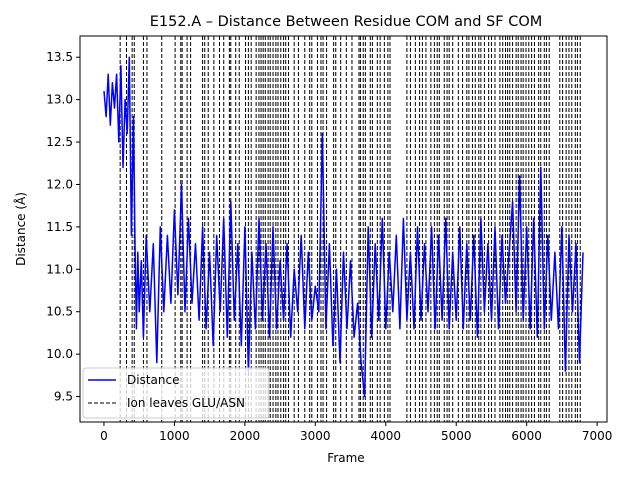 The image size is (640, 480). What do you see at coordinates (63, 397) in the screenshot?
I see `y-tick-label-9.5: 9.5` at bounding box center [63, 397].